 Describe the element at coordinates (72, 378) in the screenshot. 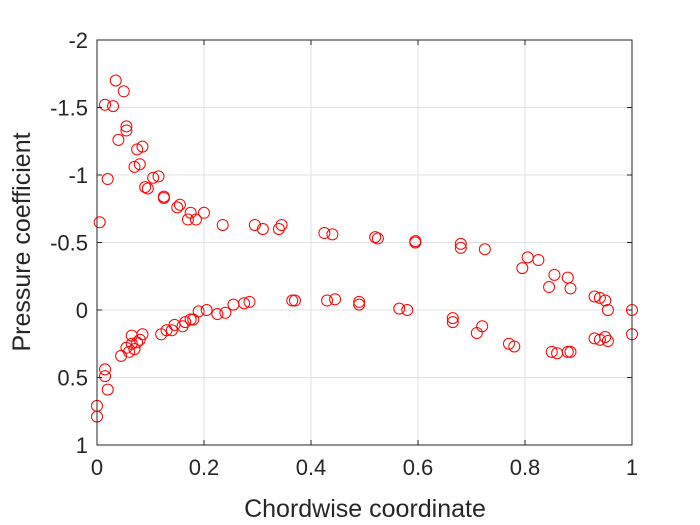

I see `y-tick-label: 0.5` at that location.